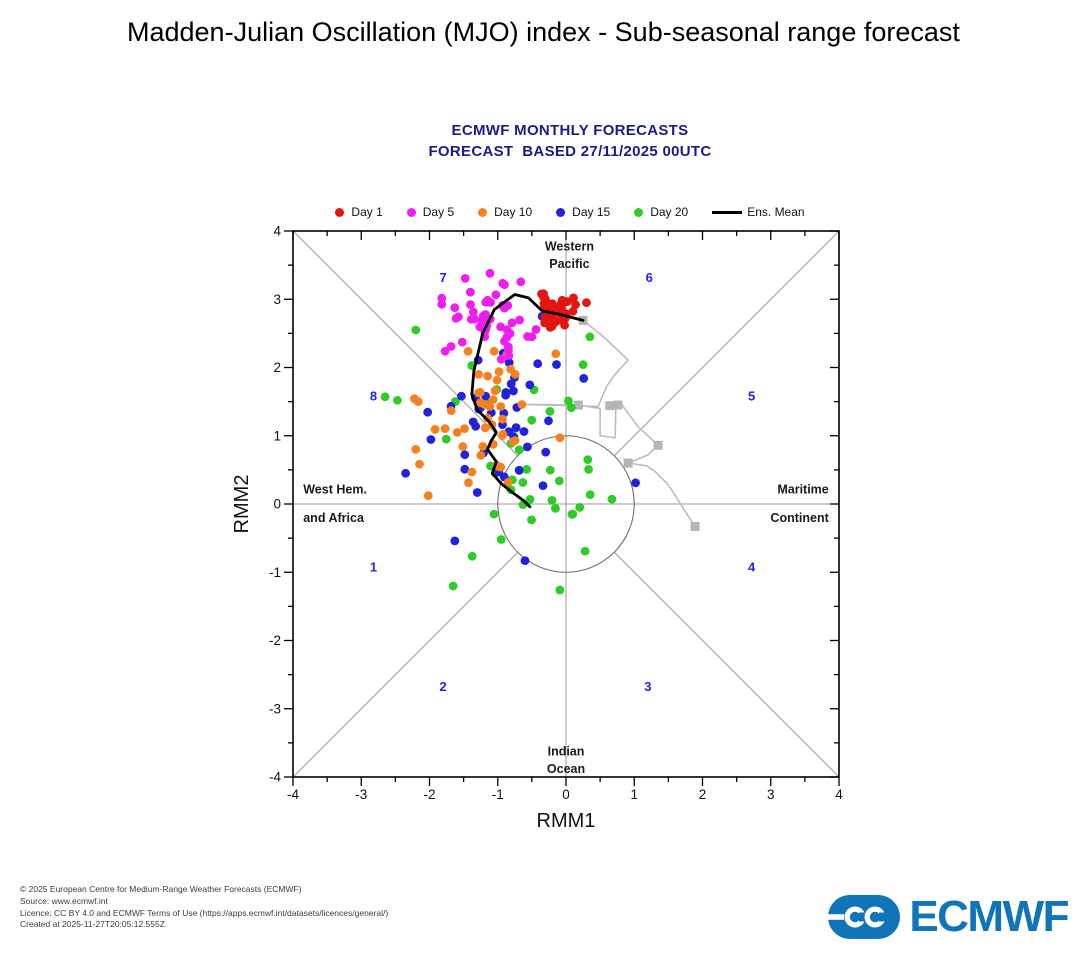 This screenshot has width=1084, height=975. Describe the element at coordinates (751, 396) in the screenshot. I see `phase-label-5: 5` at that location.